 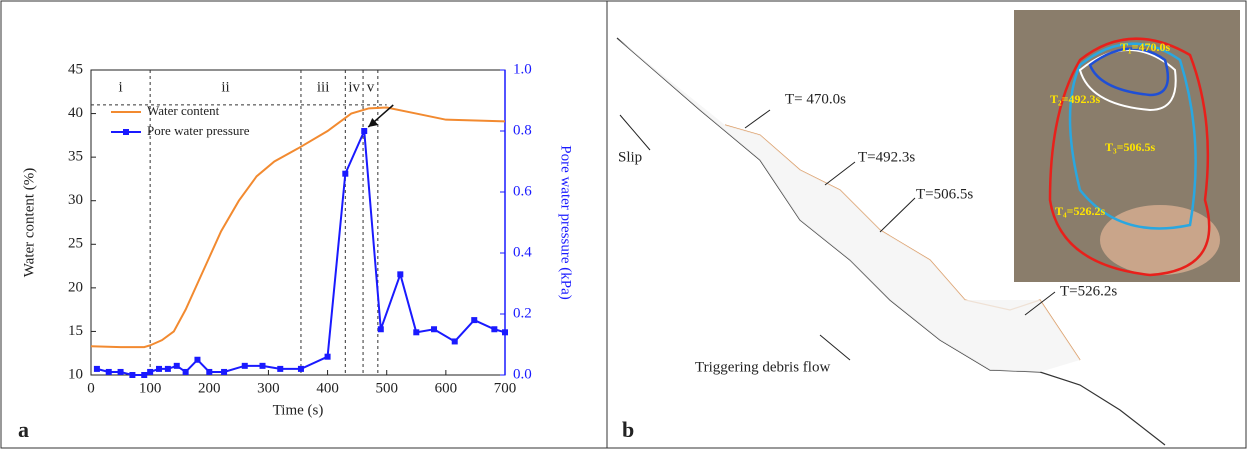 I want to click on phase-label: iv, so click(x=354, y=87).